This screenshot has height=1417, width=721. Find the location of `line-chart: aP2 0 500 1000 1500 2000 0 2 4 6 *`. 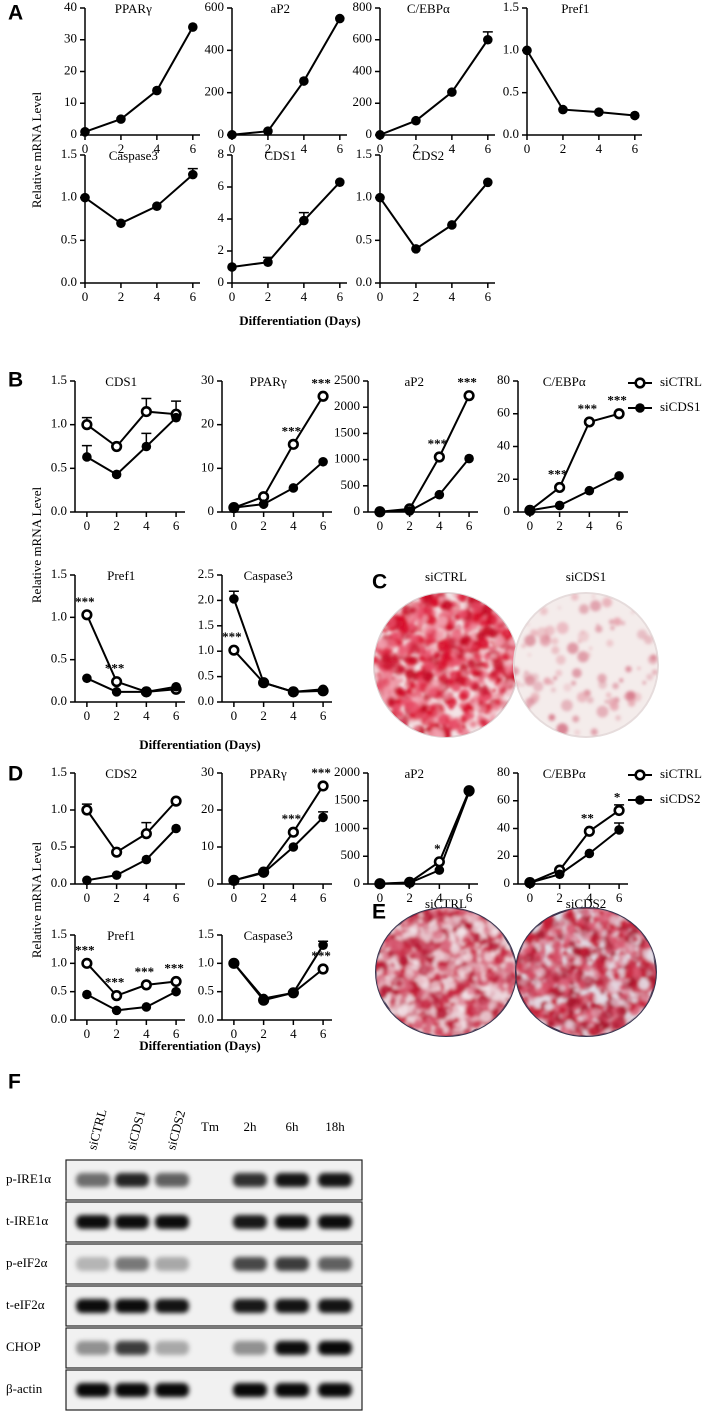

line-chart: aP2 0 500 1000 1500 2000 0 2 4 6 * is located at coordinates (406, 834).